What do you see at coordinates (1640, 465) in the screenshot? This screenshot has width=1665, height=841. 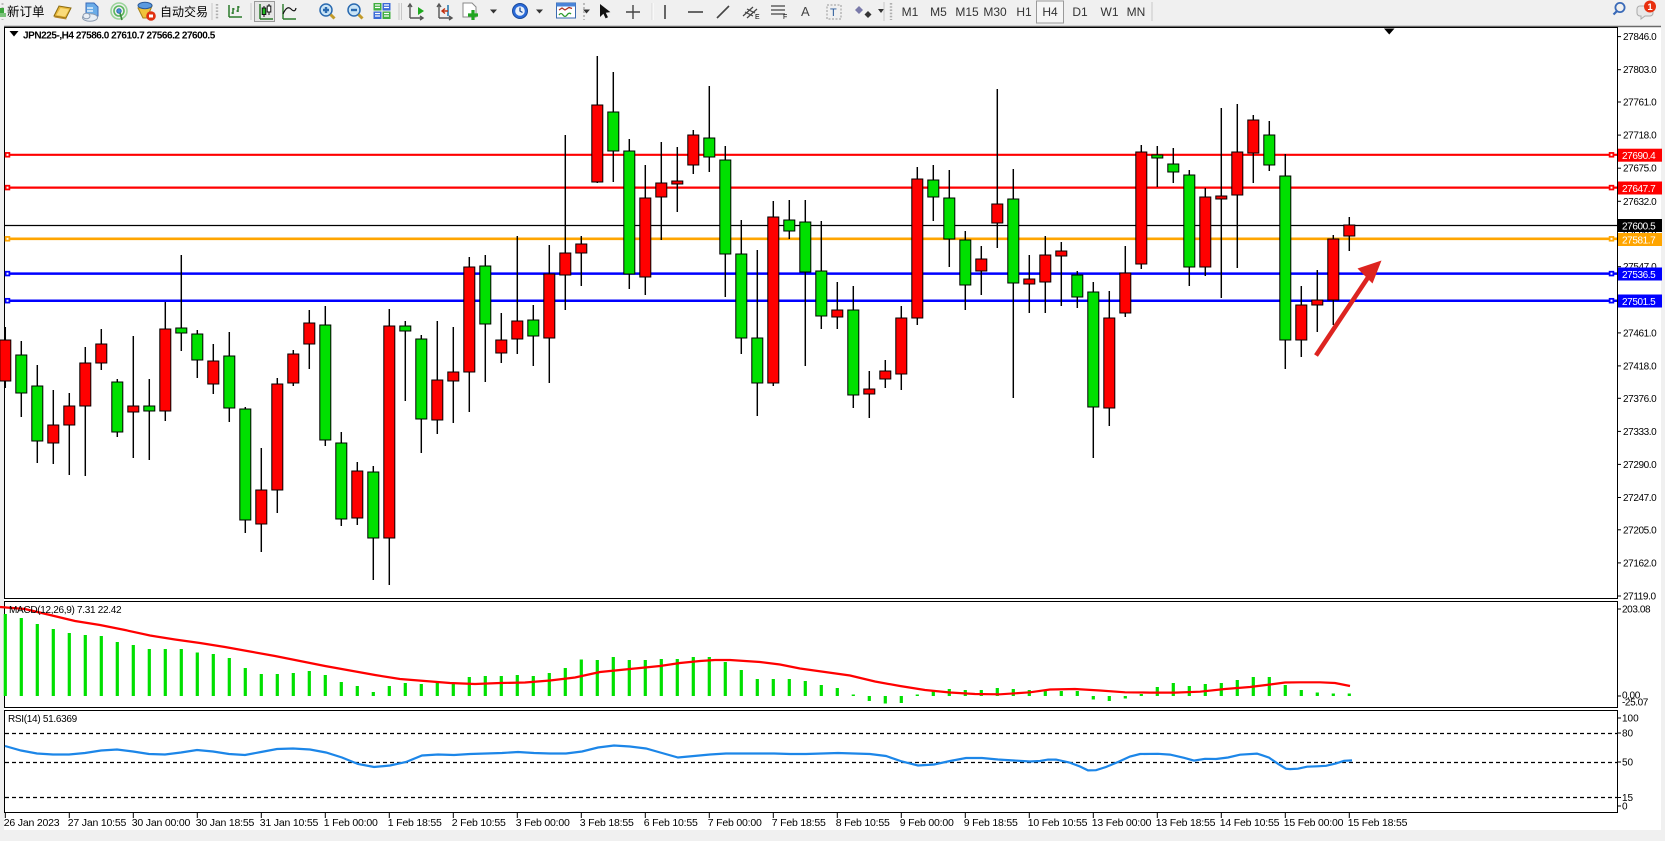 I see `svg-text: 27290.0` at bounding box center [1640, 465].